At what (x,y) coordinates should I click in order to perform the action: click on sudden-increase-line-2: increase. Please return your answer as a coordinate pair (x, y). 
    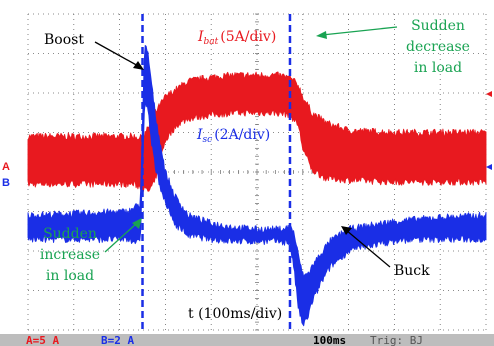
    Looking at the image, I should click on (70, 255).